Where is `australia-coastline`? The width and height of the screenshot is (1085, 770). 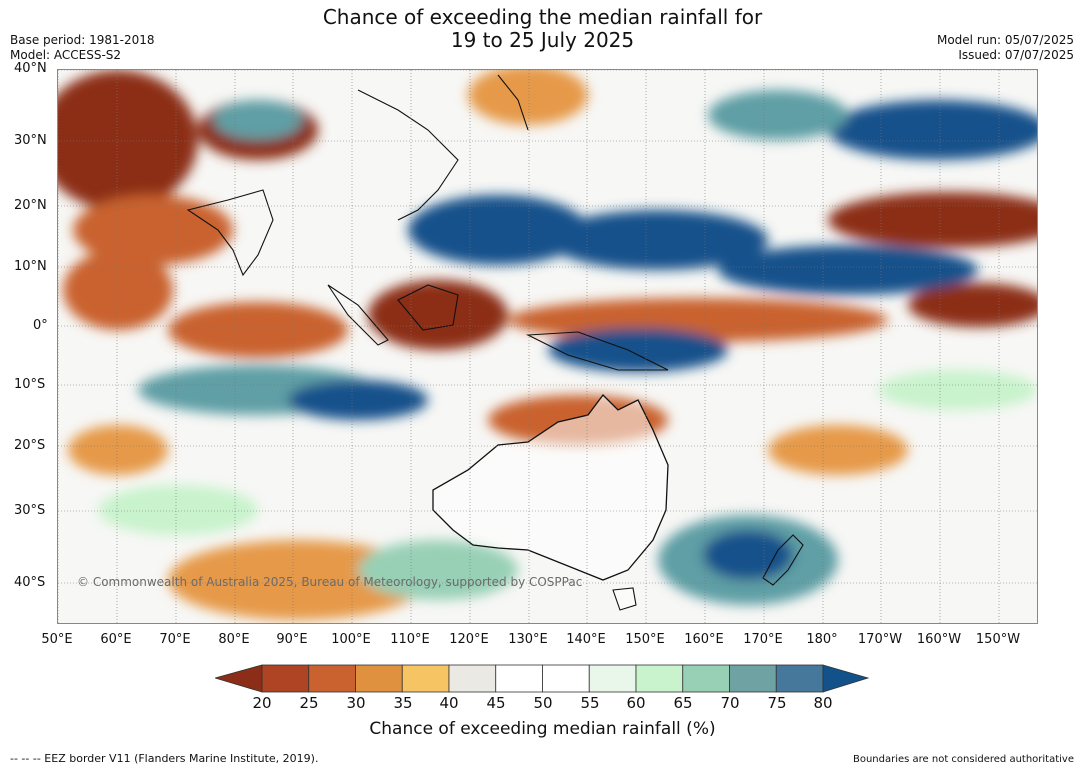
australia-coastline is located at coordinates (550, 487).